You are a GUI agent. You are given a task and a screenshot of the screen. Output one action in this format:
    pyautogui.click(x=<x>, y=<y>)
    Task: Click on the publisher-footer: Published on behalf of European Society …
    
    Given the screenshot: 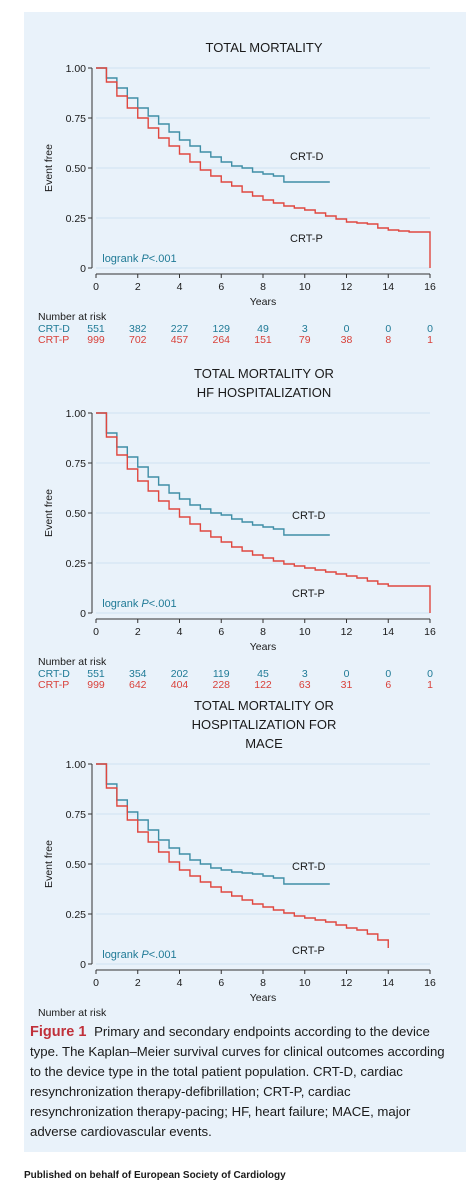 What is the action you would take?
    pyautogui.click(x=155, y=1175)
    